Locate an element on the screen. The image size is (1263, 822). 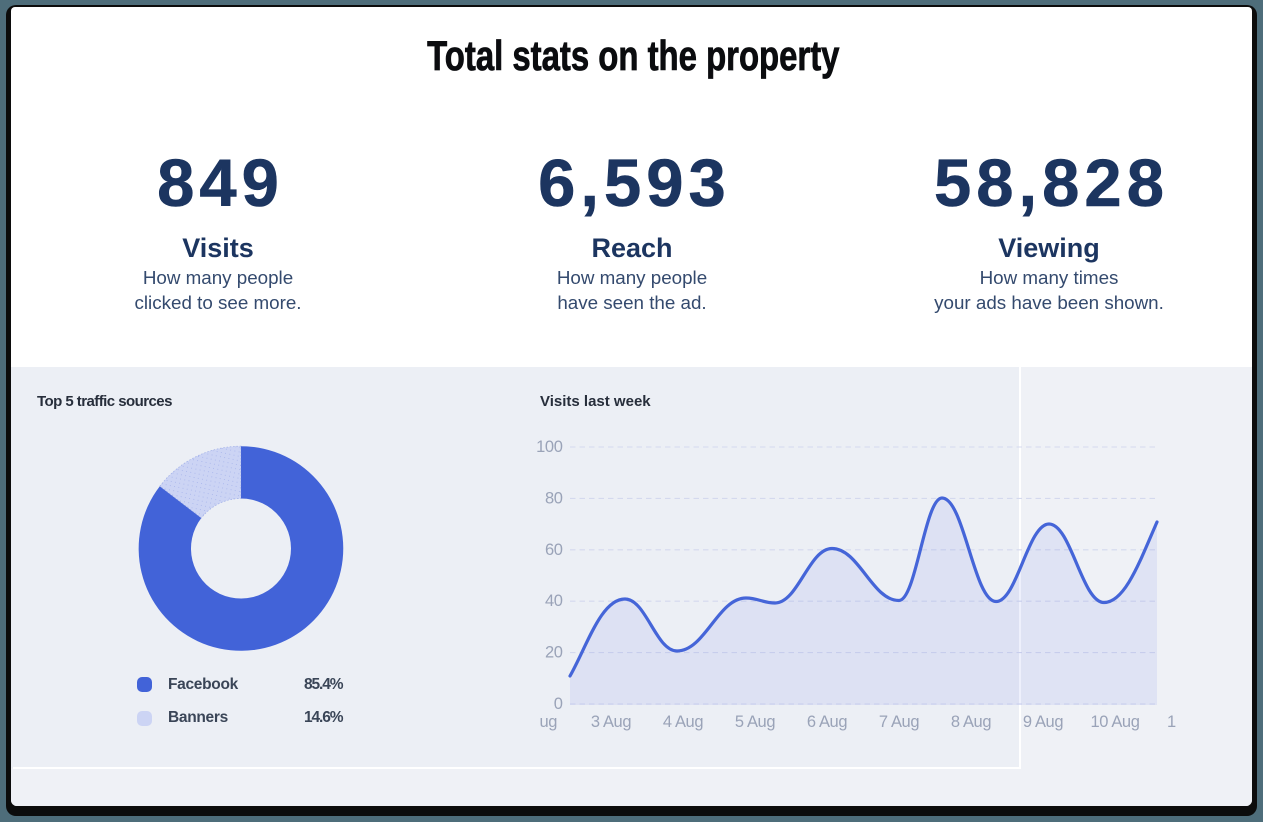
svg-text: 4 Aug is located at coordinates (683, 722).